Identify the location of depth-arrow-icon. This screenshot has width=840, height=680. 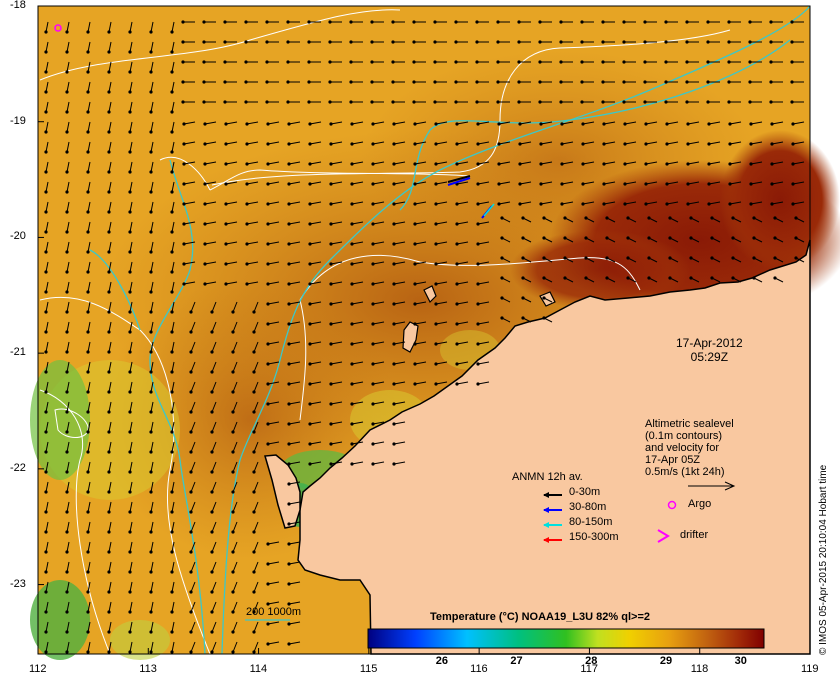
(552, 525).